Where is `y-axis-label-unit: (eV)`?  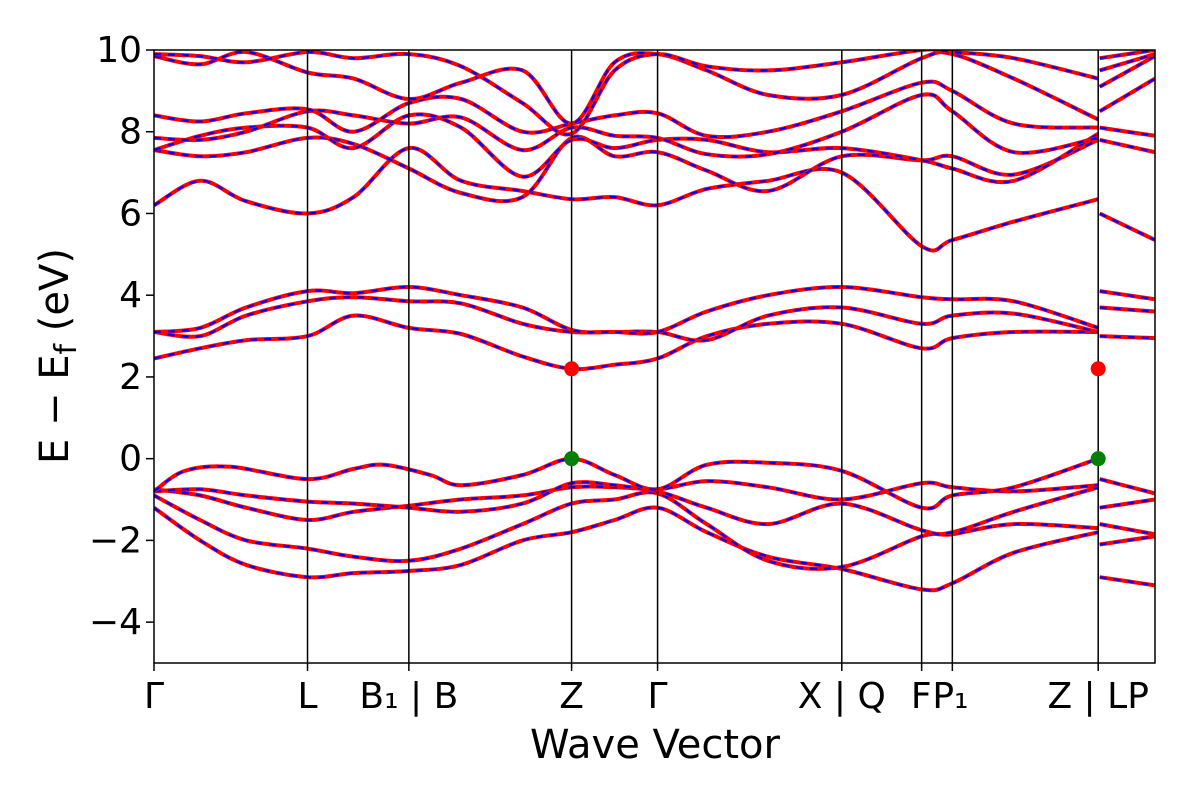
y-axis-label-unit: (eV) is located at coordinates (55, 296).